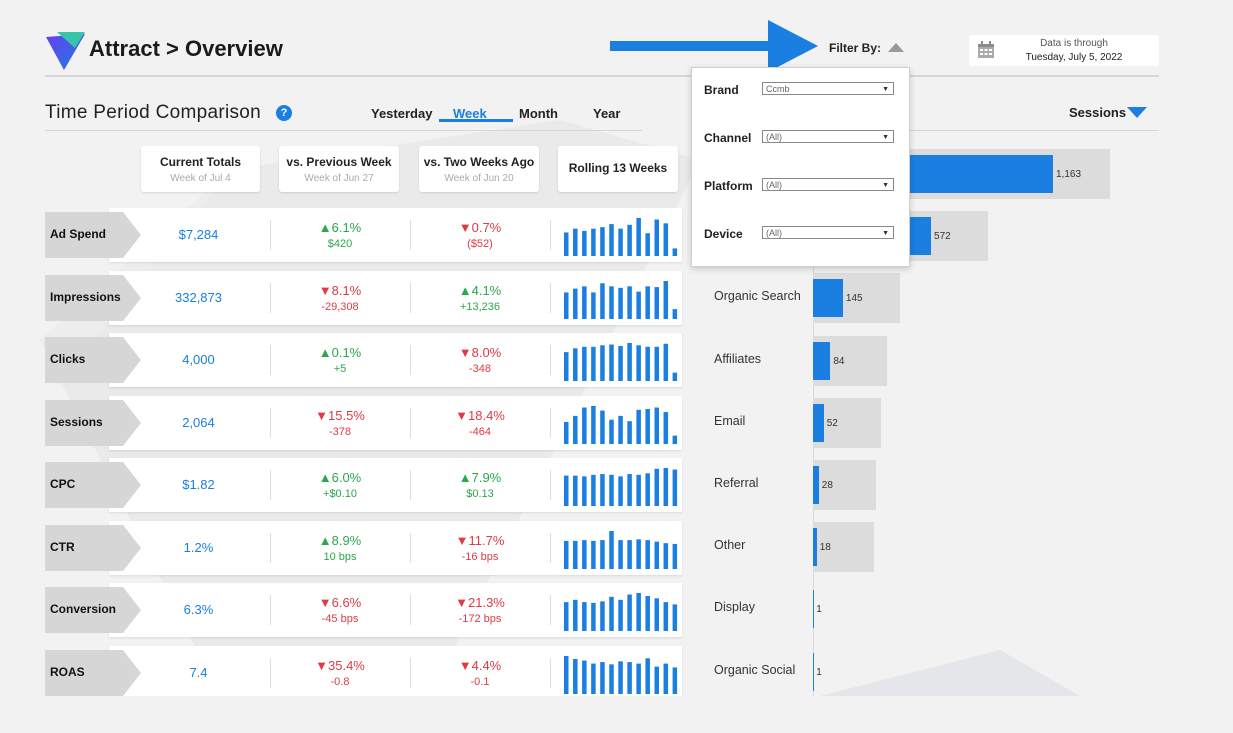 The image size is (1233, 733). What do you see at coordinates (480, 360) in the screenshot?
I see `vs-two-weeks-ago: ▼8.0% -348` at bounding box center [480, 360].